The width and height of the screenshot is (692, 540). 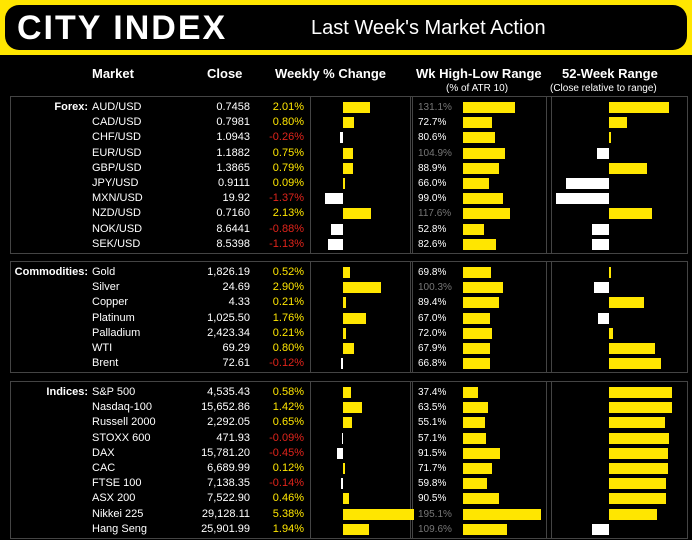 I want to click on range-value: 131.1%, so click(x=435, y=107).